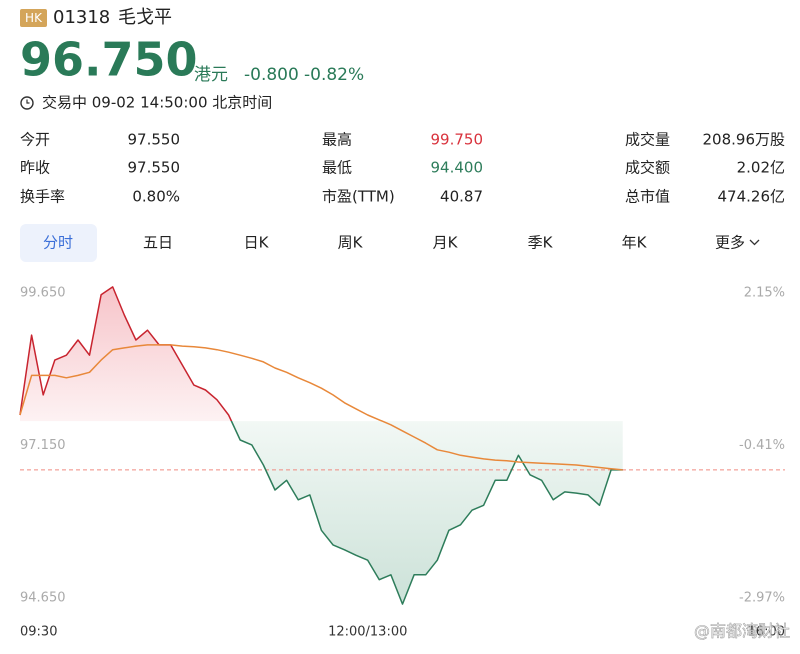 The width and height of the screenshot is (800, 654). I want to click on stock-code: 01318, so click(81, 17).